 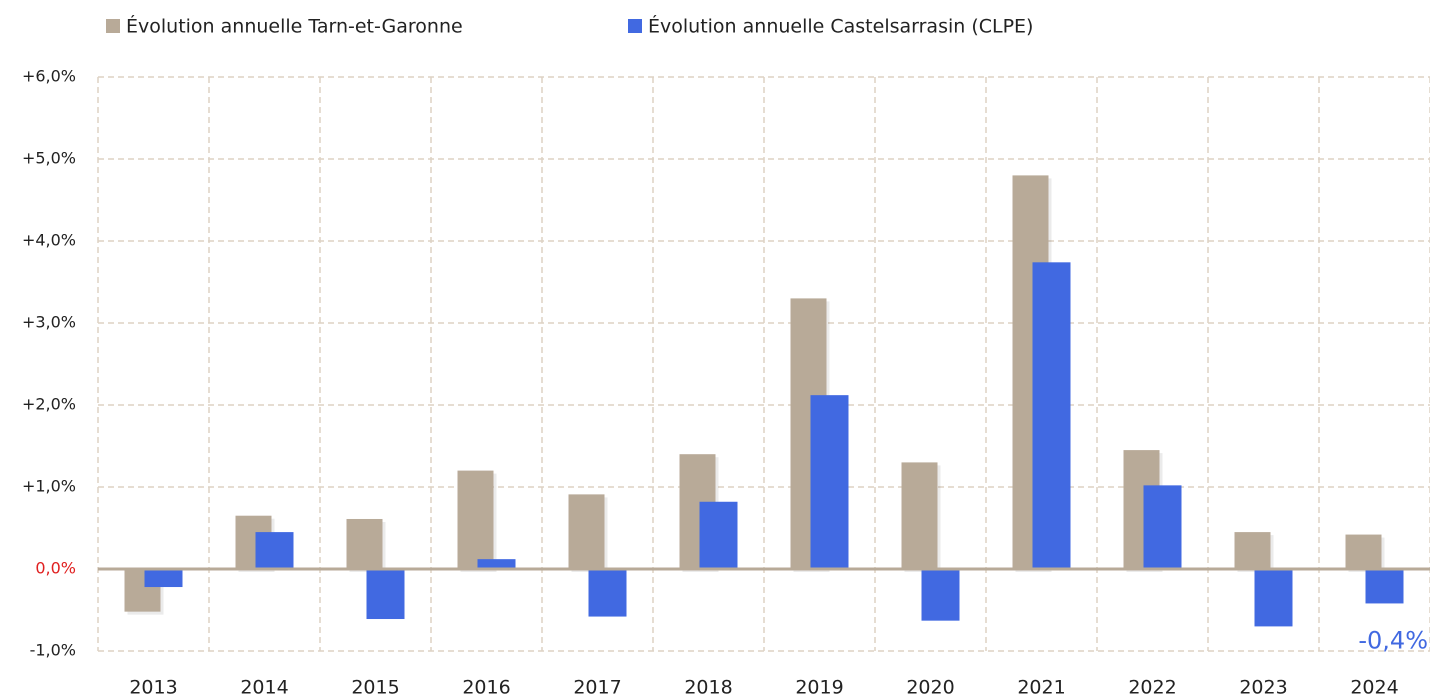 I want to click on x-tick-label: 2018, so click(x=708, y=687).